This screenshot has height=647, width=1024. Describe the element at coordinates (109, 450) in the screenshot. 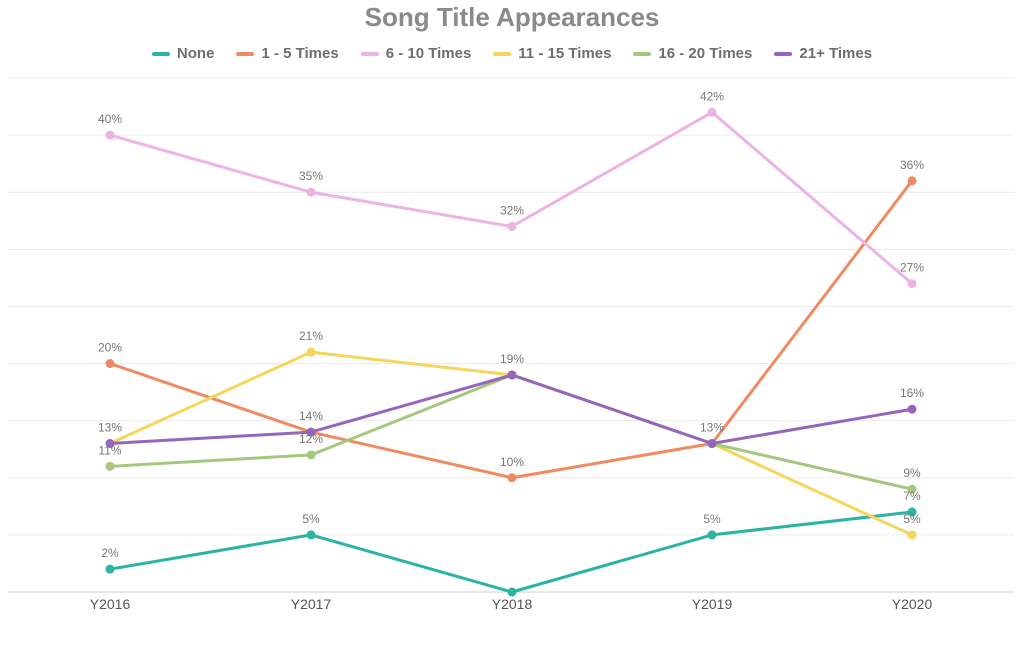

I see `data-label: 11%` at that location.